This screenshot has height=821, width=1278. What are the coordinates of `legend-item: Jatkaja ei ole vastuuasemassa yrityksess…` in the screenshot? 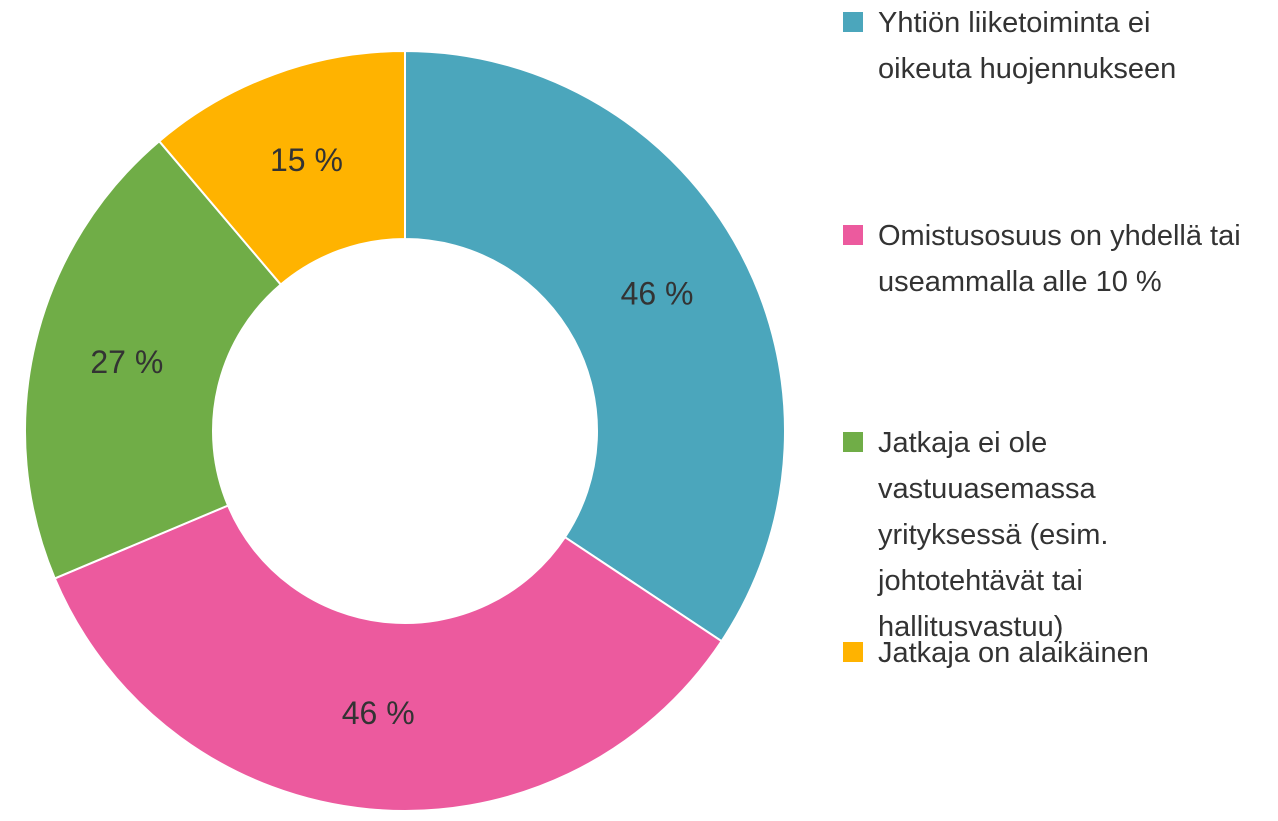 It's located at (1053, 535).